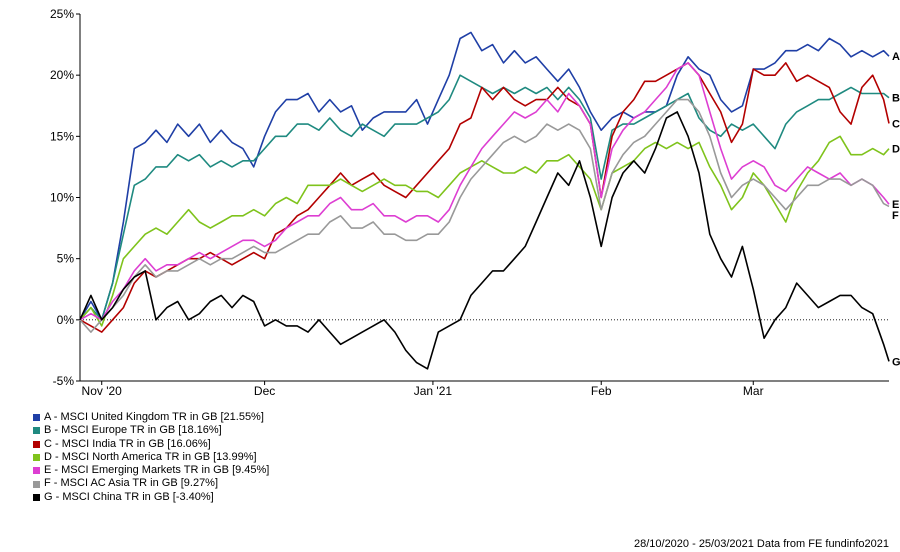  Describe the element at coordinates (66, 320) in the screenshot. I see `y-tick-label: 0%` at that location.